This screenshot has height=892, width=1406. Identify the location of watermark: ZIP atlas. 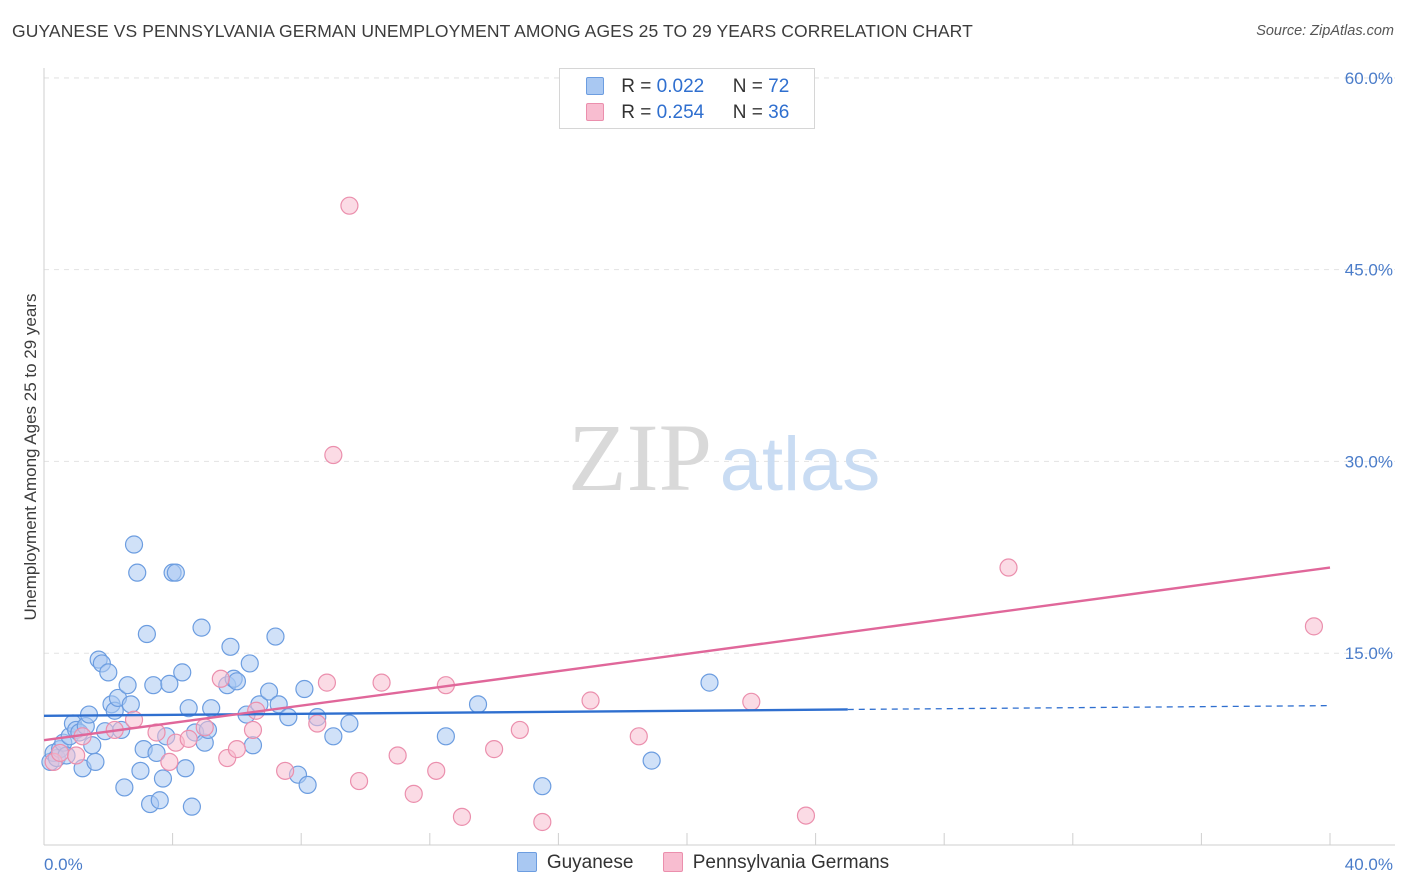
(724, 457).